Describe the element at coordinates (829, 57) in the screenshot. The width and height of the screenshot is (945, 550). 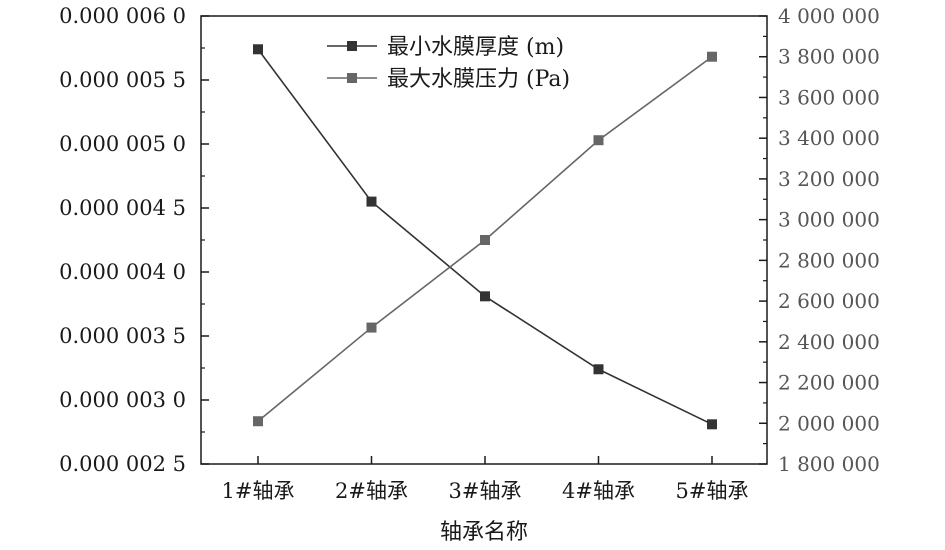
I see `right-tick-label: 3 800 000` at that location.